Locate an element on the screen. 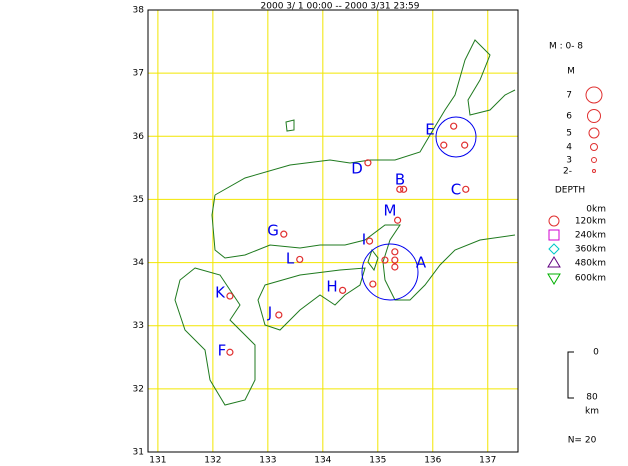 This screenshot has width=628, height=466. x-tick-label: 134 is located at coordinates (322, 461).